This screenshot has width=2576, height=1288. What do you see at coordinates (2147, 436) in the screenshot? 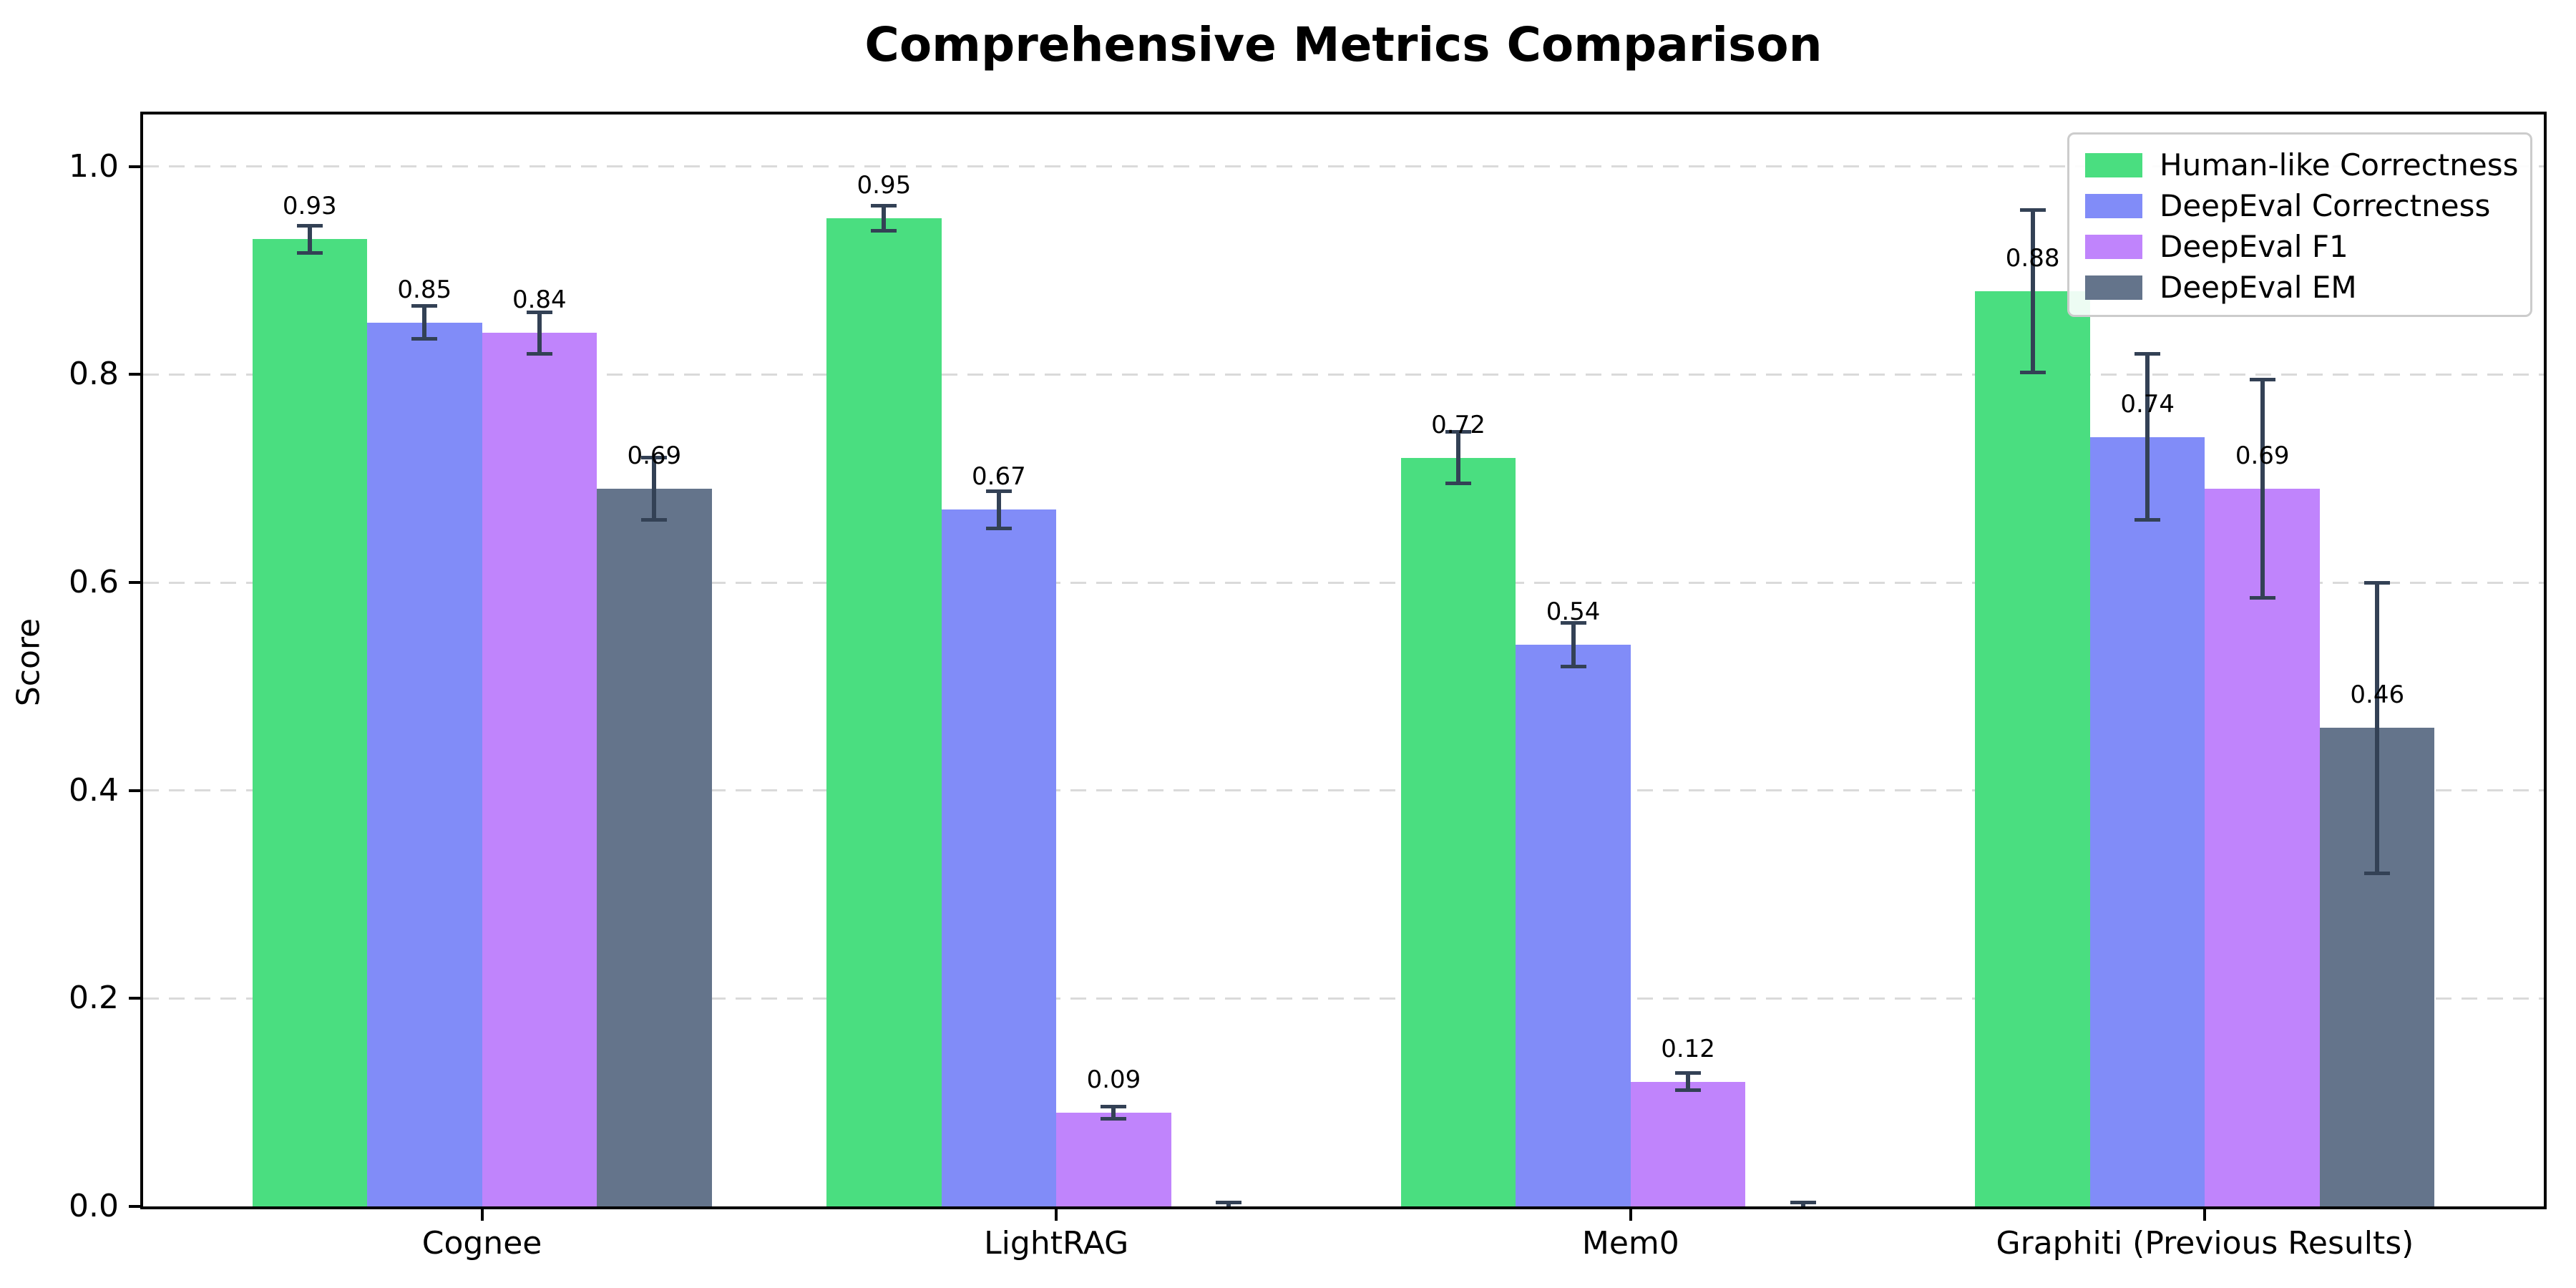
I see `errorbar-line-series1-cat3` at bounding box center [2147, 436].